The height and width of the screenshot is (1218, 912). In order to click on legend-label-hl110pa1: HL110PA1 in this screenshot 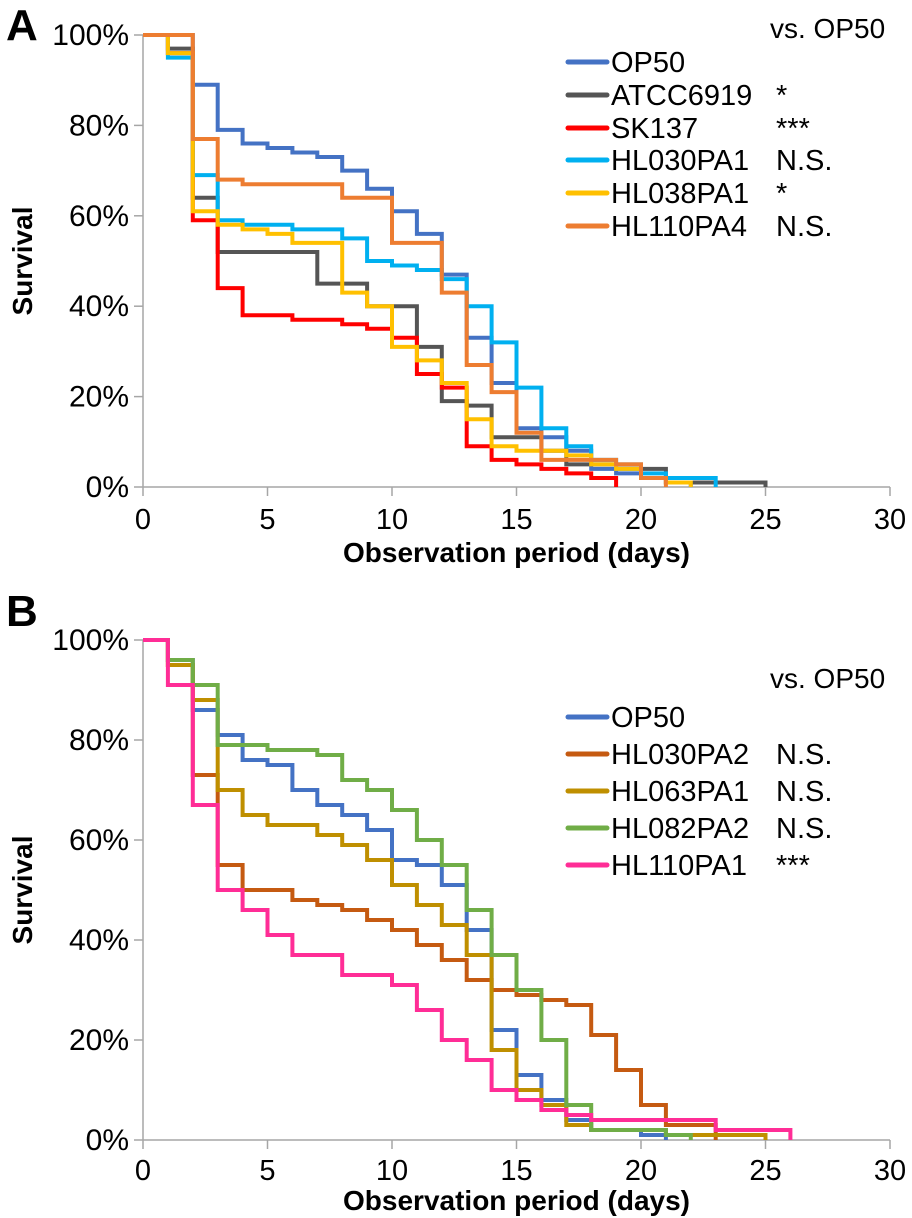, I will do `click(679, 866)`.